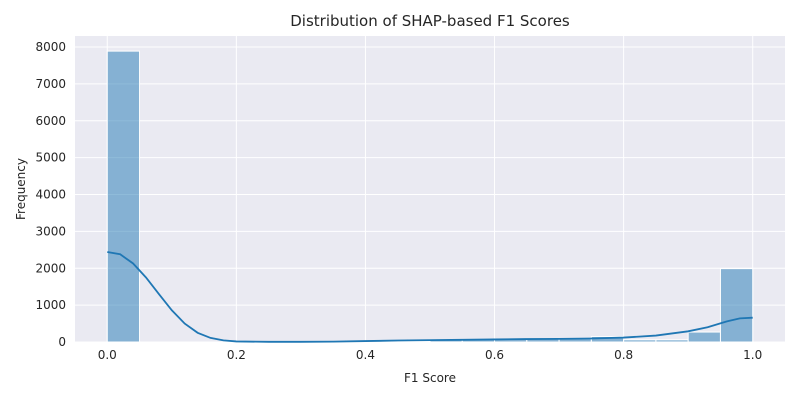  What do you see at coordinates (430, 378) in the screenshot?
I see `x-axis-label: F1 Score` at bounding box center [430, 378].